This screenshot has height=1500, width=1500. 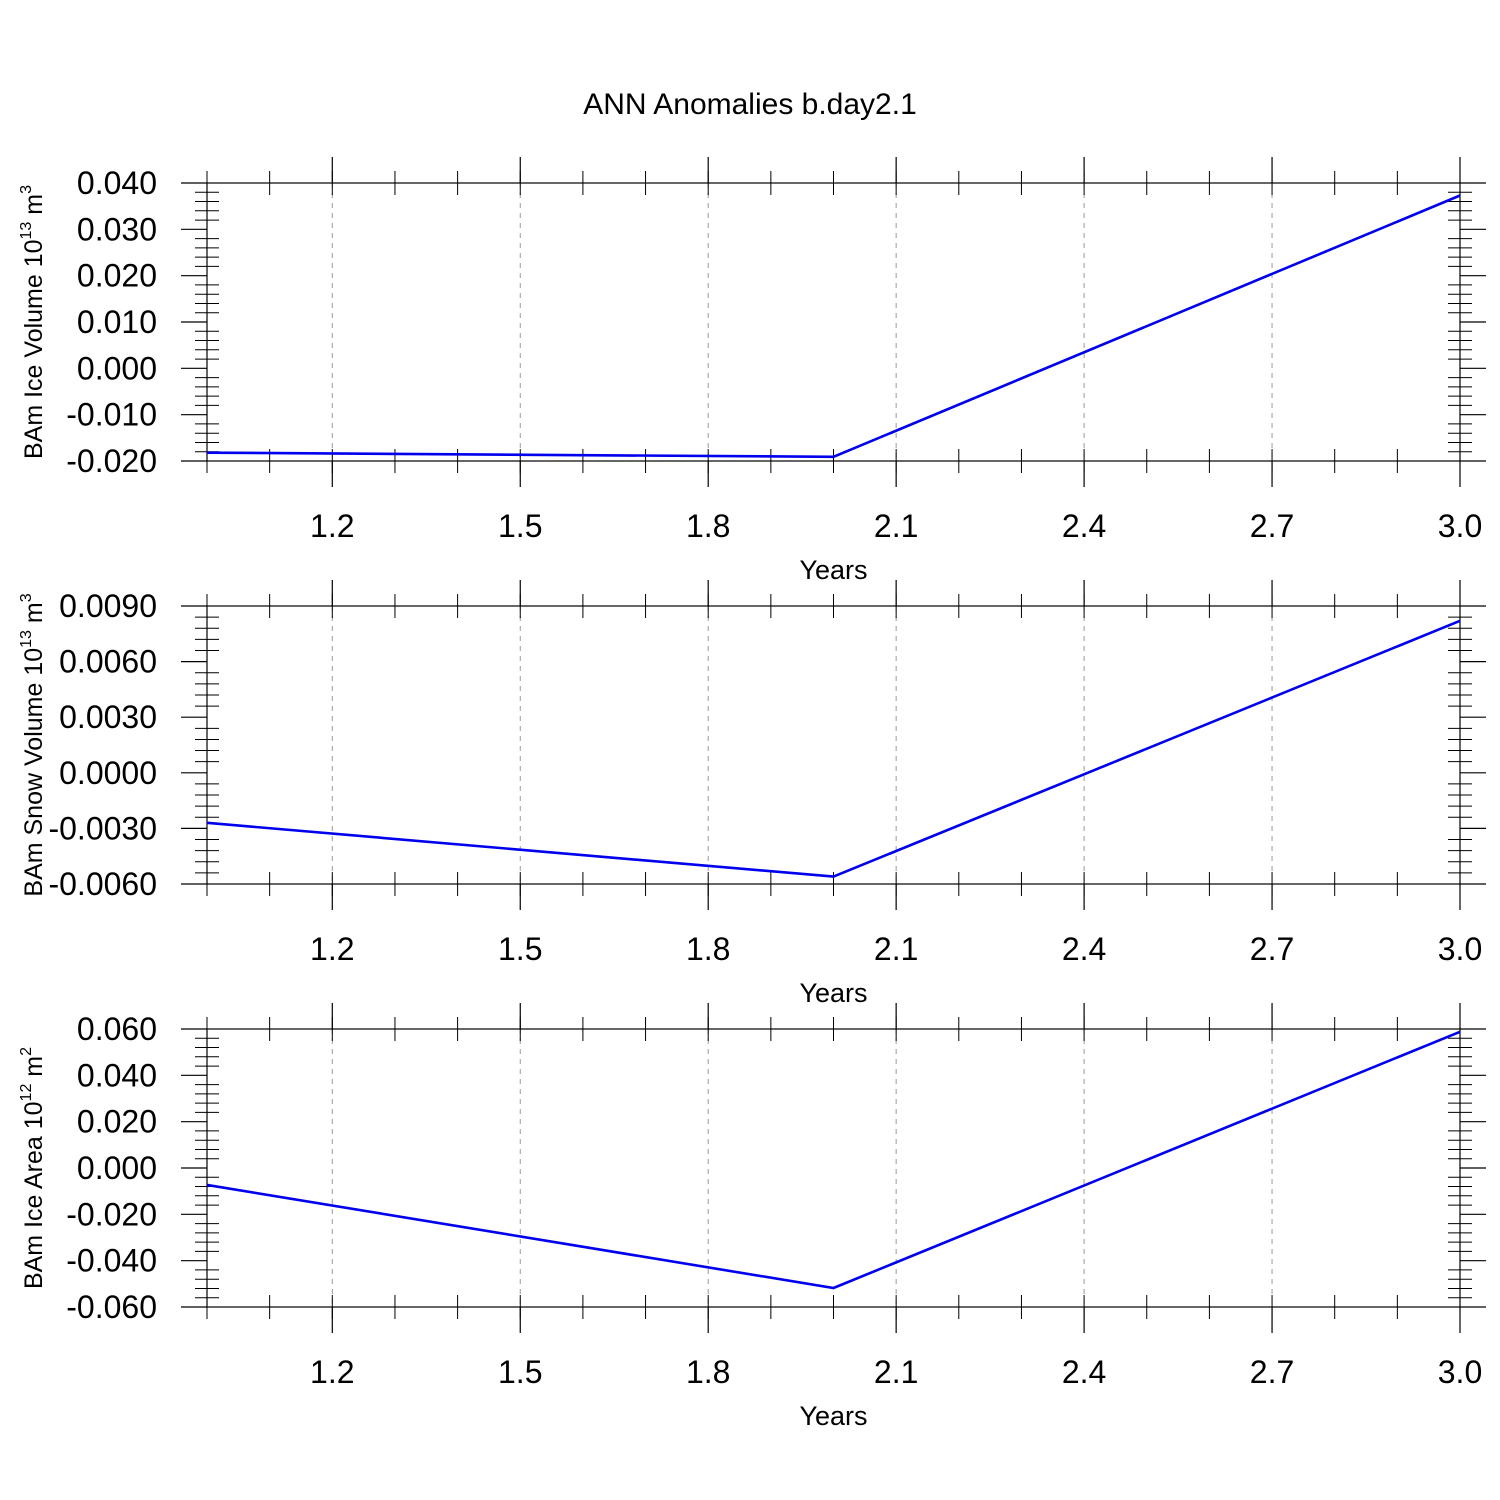 What do you see at coordinates (117, 1029) in the screenshot?
I see `y-tick-label: 0.060` at bounding box center [117, 1029].